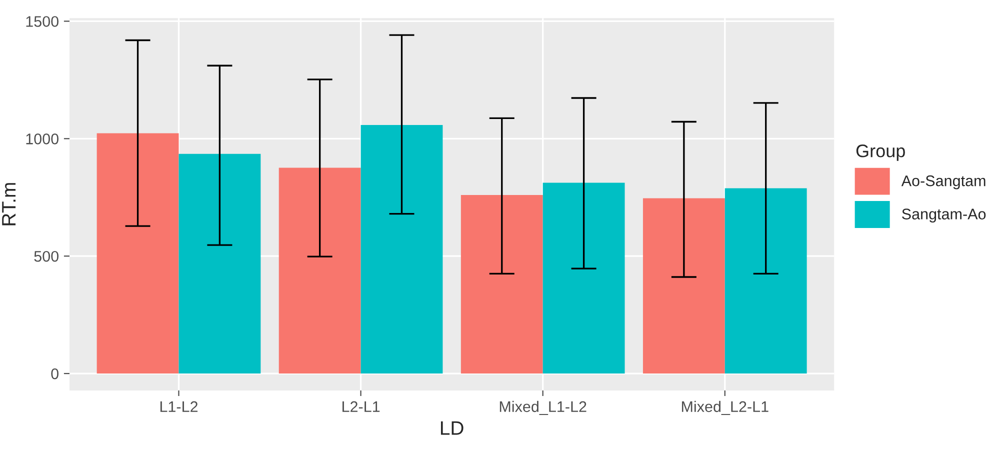 Image resolution: width=993 pixels, height=454 pixels. What do you see at coordinates (9, 204) in the screenshot?
I see `y-axis-title: RT.m` at bounding box center [9, 204].